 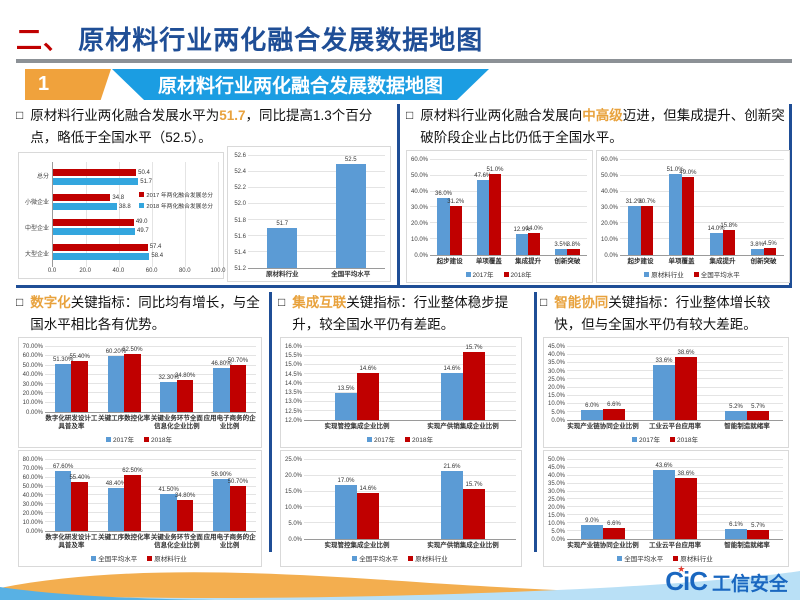 I want to click on tick-label: 20.00%, so click(x=32, y=393).